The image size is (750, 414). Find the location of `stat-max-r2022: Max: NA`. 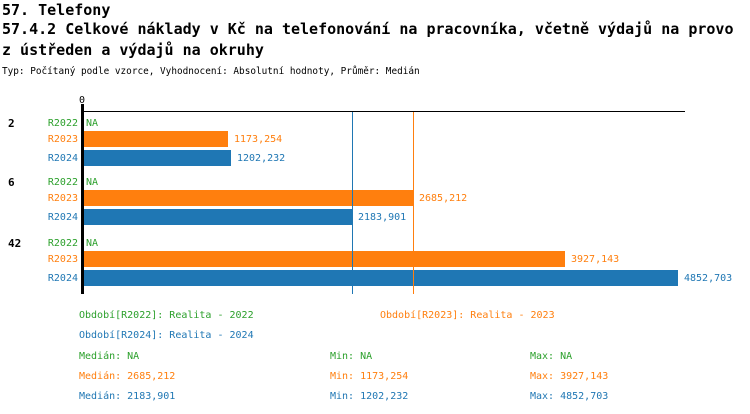

stat-max-r2022: Max: NA is located at coordinates (551, 356).